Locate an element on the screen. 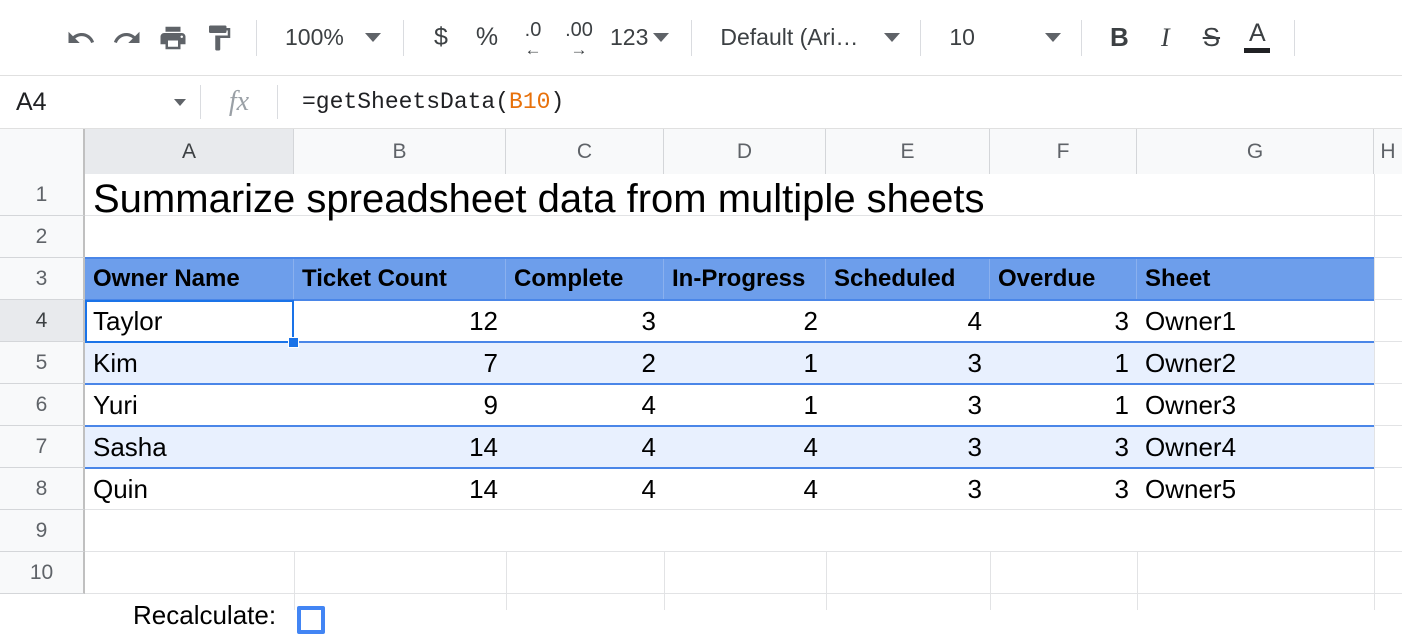  cell-e8: 3 is located at coordinates (974, 488).